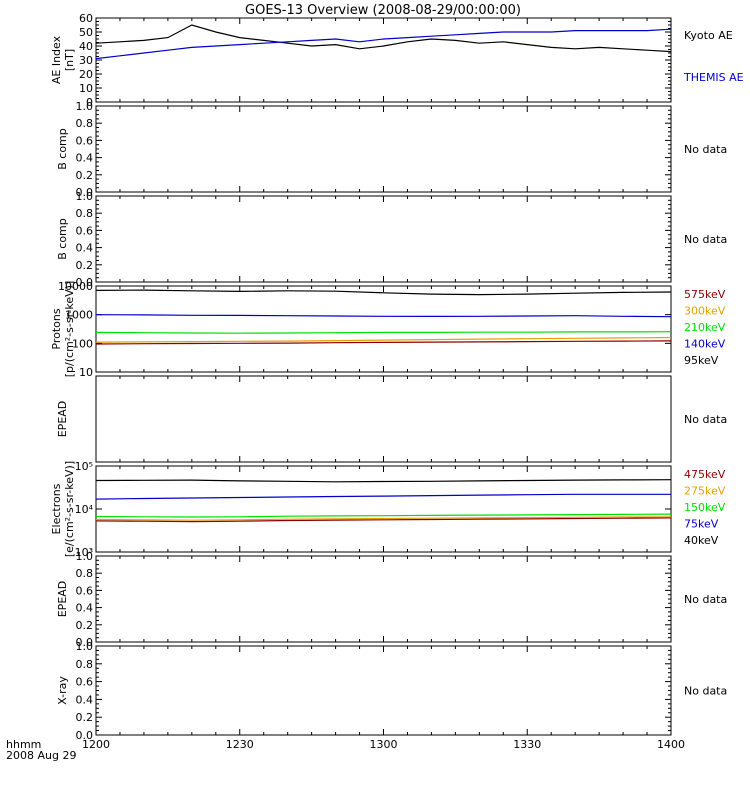 Image resolution: width=750 pixels, height=800 pixels. What do you see at coordinates (705, 327) in the screenshot?
I see `legend-entry: 210keV` at bounding box center [705, 327].